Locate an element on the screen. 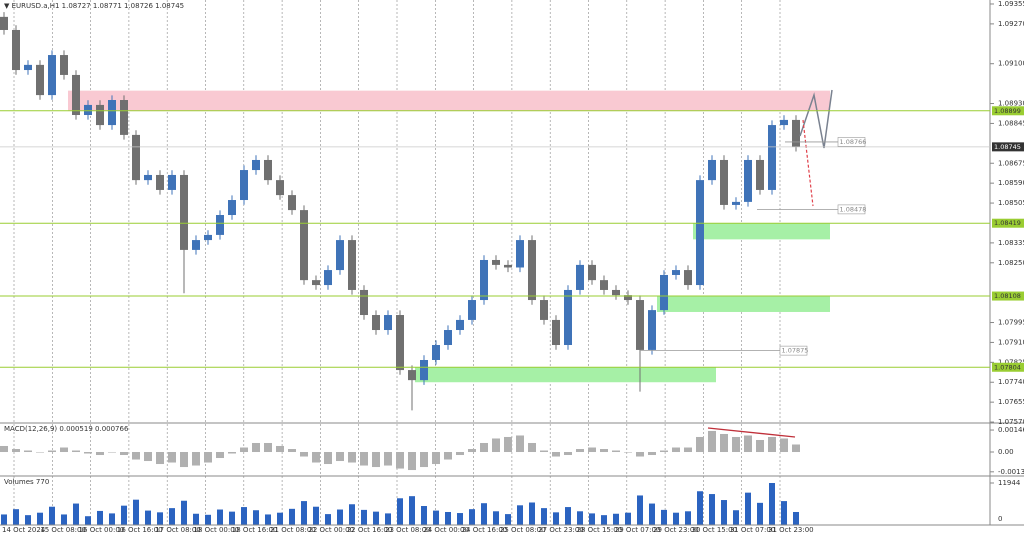  y-tick-label: 1.07655 is located at coordinates (1011, 402).